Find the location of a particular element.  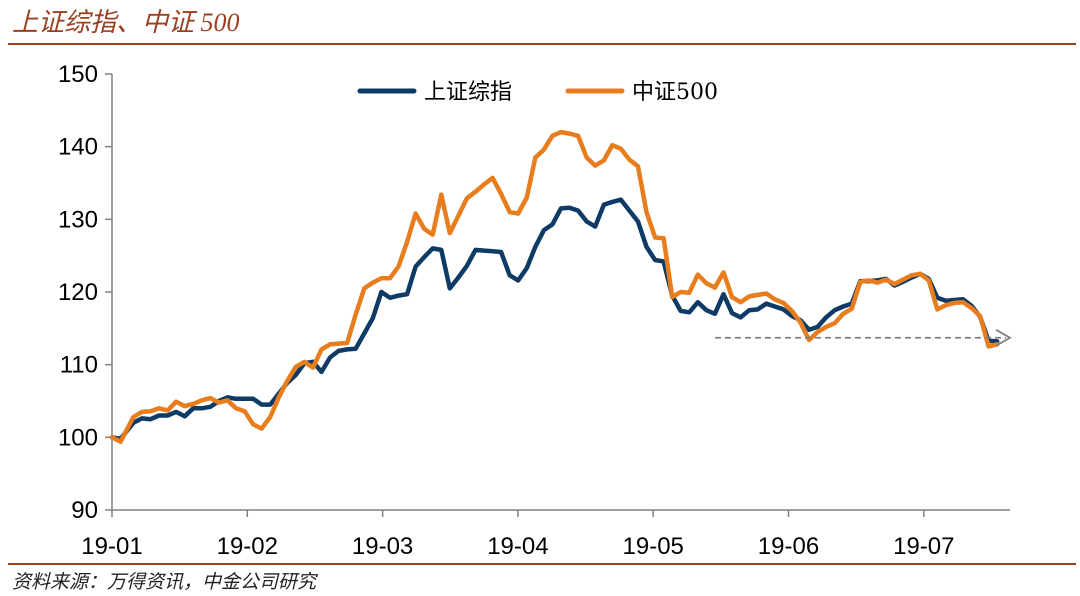

y-axis-ticks: 90 100 110 120 130 140 150 is located at coordinates (85, 292).